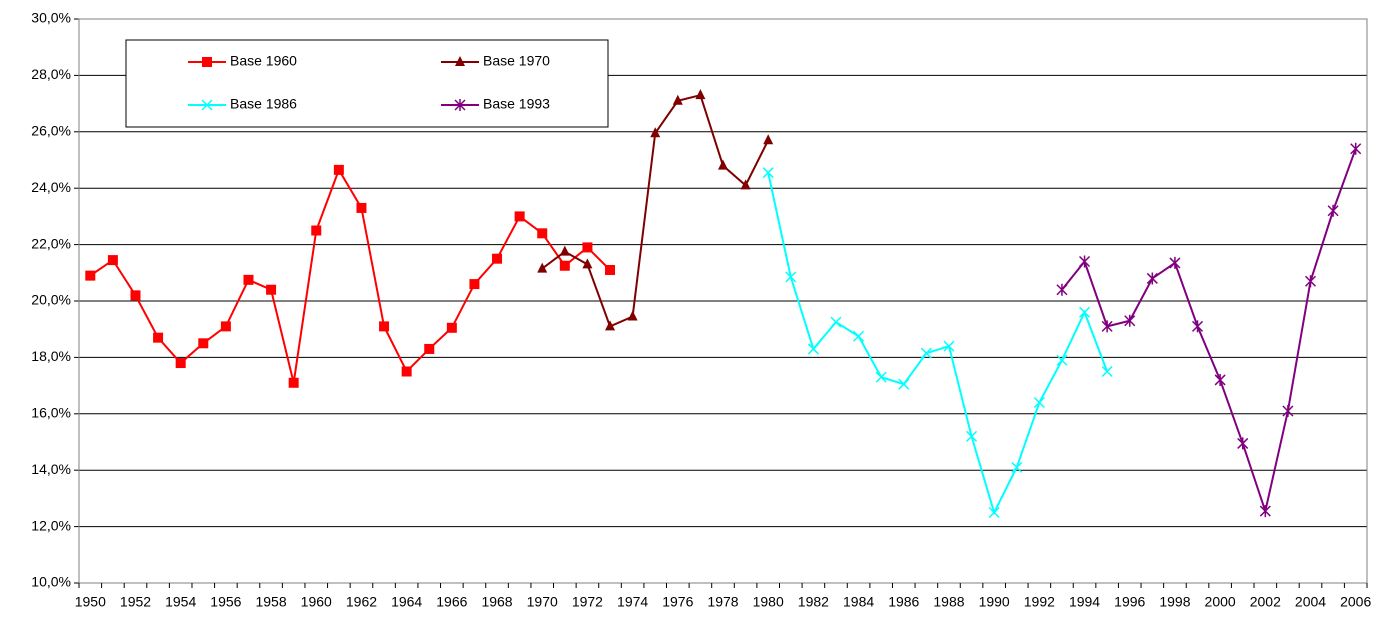 The width and height of the screenshot is (1388, 628). I want to click on x-tick-label: 1984, so click(858, 602).